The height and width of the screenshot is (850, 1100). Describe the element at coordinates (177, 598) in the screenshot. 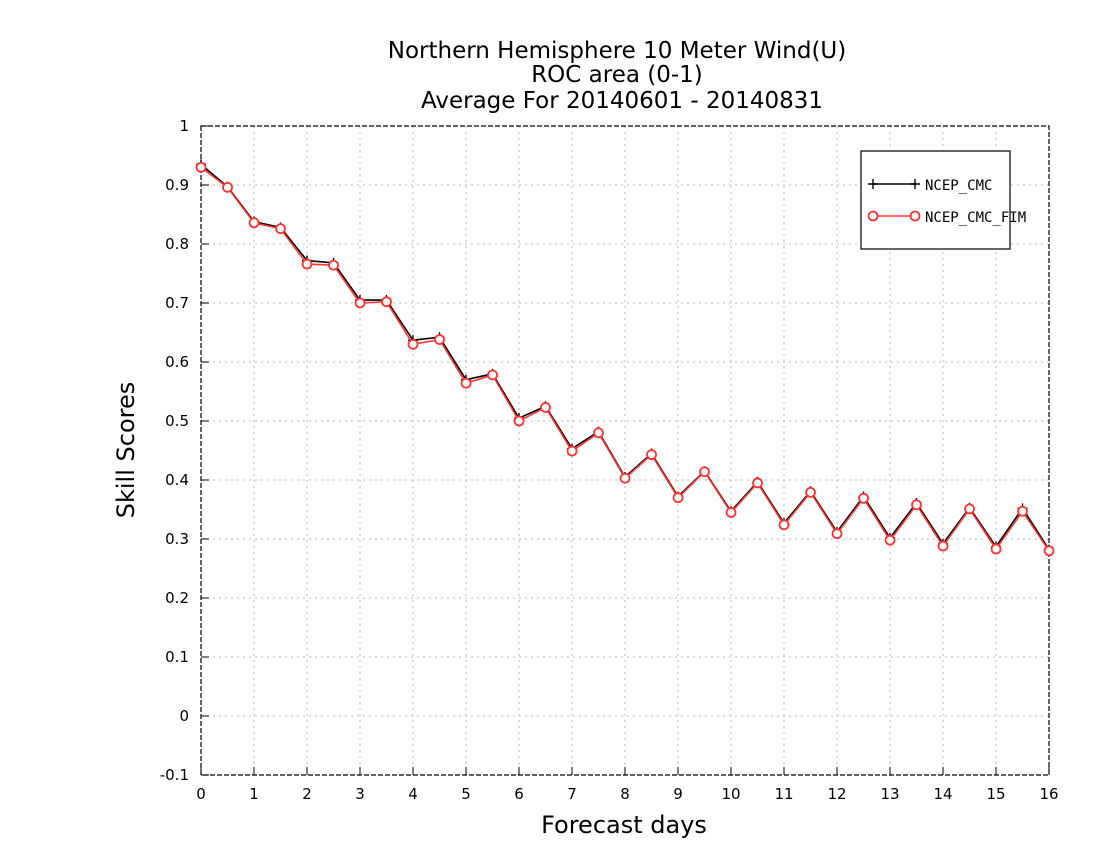

I see `y-tick-label: 0.2` at that location.